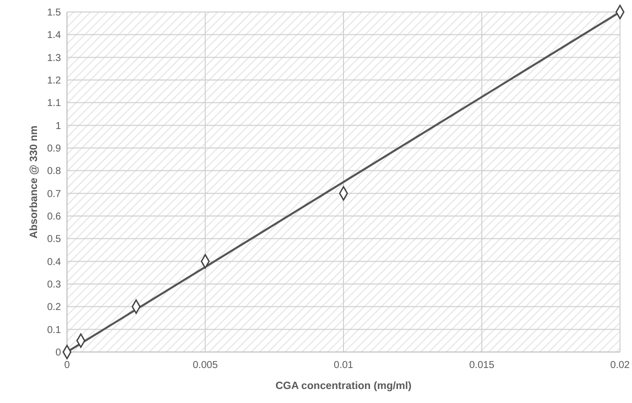  I want to click on y-tick-label: 0.6, so click(54, 217).